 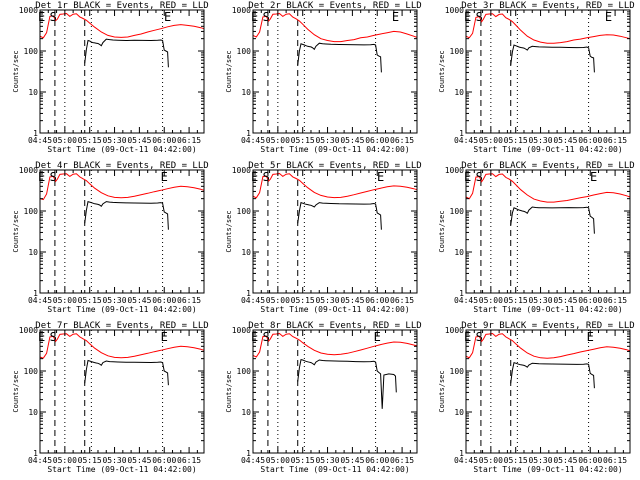 I want to click on panel-title: Det_4r BLACK = Events, RED = LLD, so click(x=121, y=166).